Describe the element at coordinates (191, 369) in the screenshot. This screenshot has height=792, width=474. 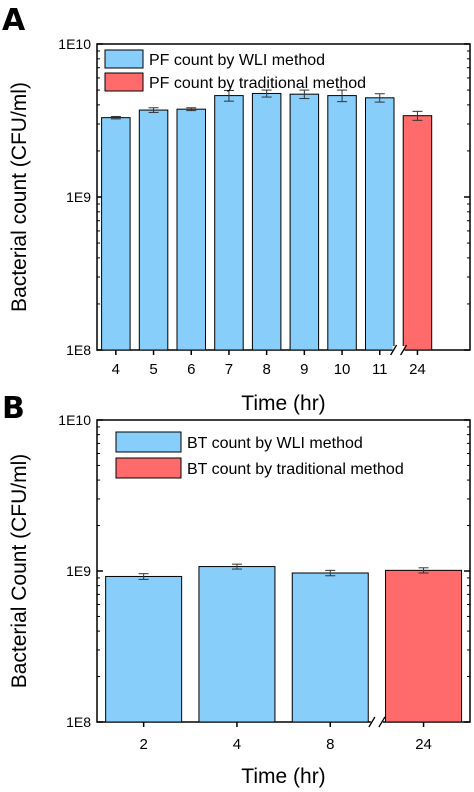
I see `x-tick-label: 6` at that location.